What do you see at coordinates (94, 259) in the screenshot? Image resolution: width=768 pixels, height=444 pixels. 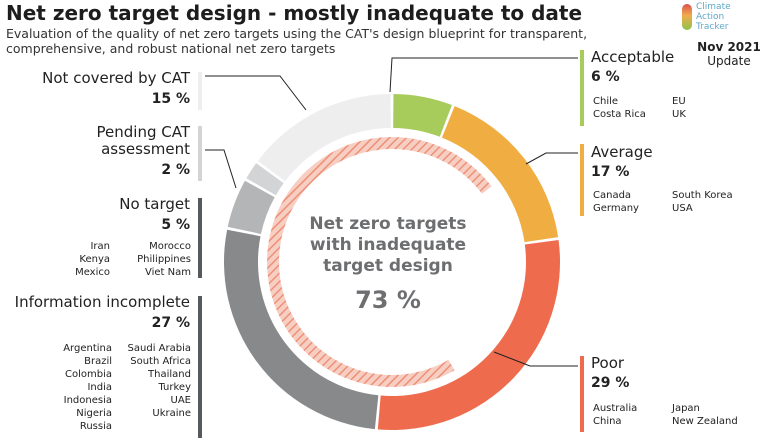 I see `country-item: Kenya` at bounding box center [94, 259].